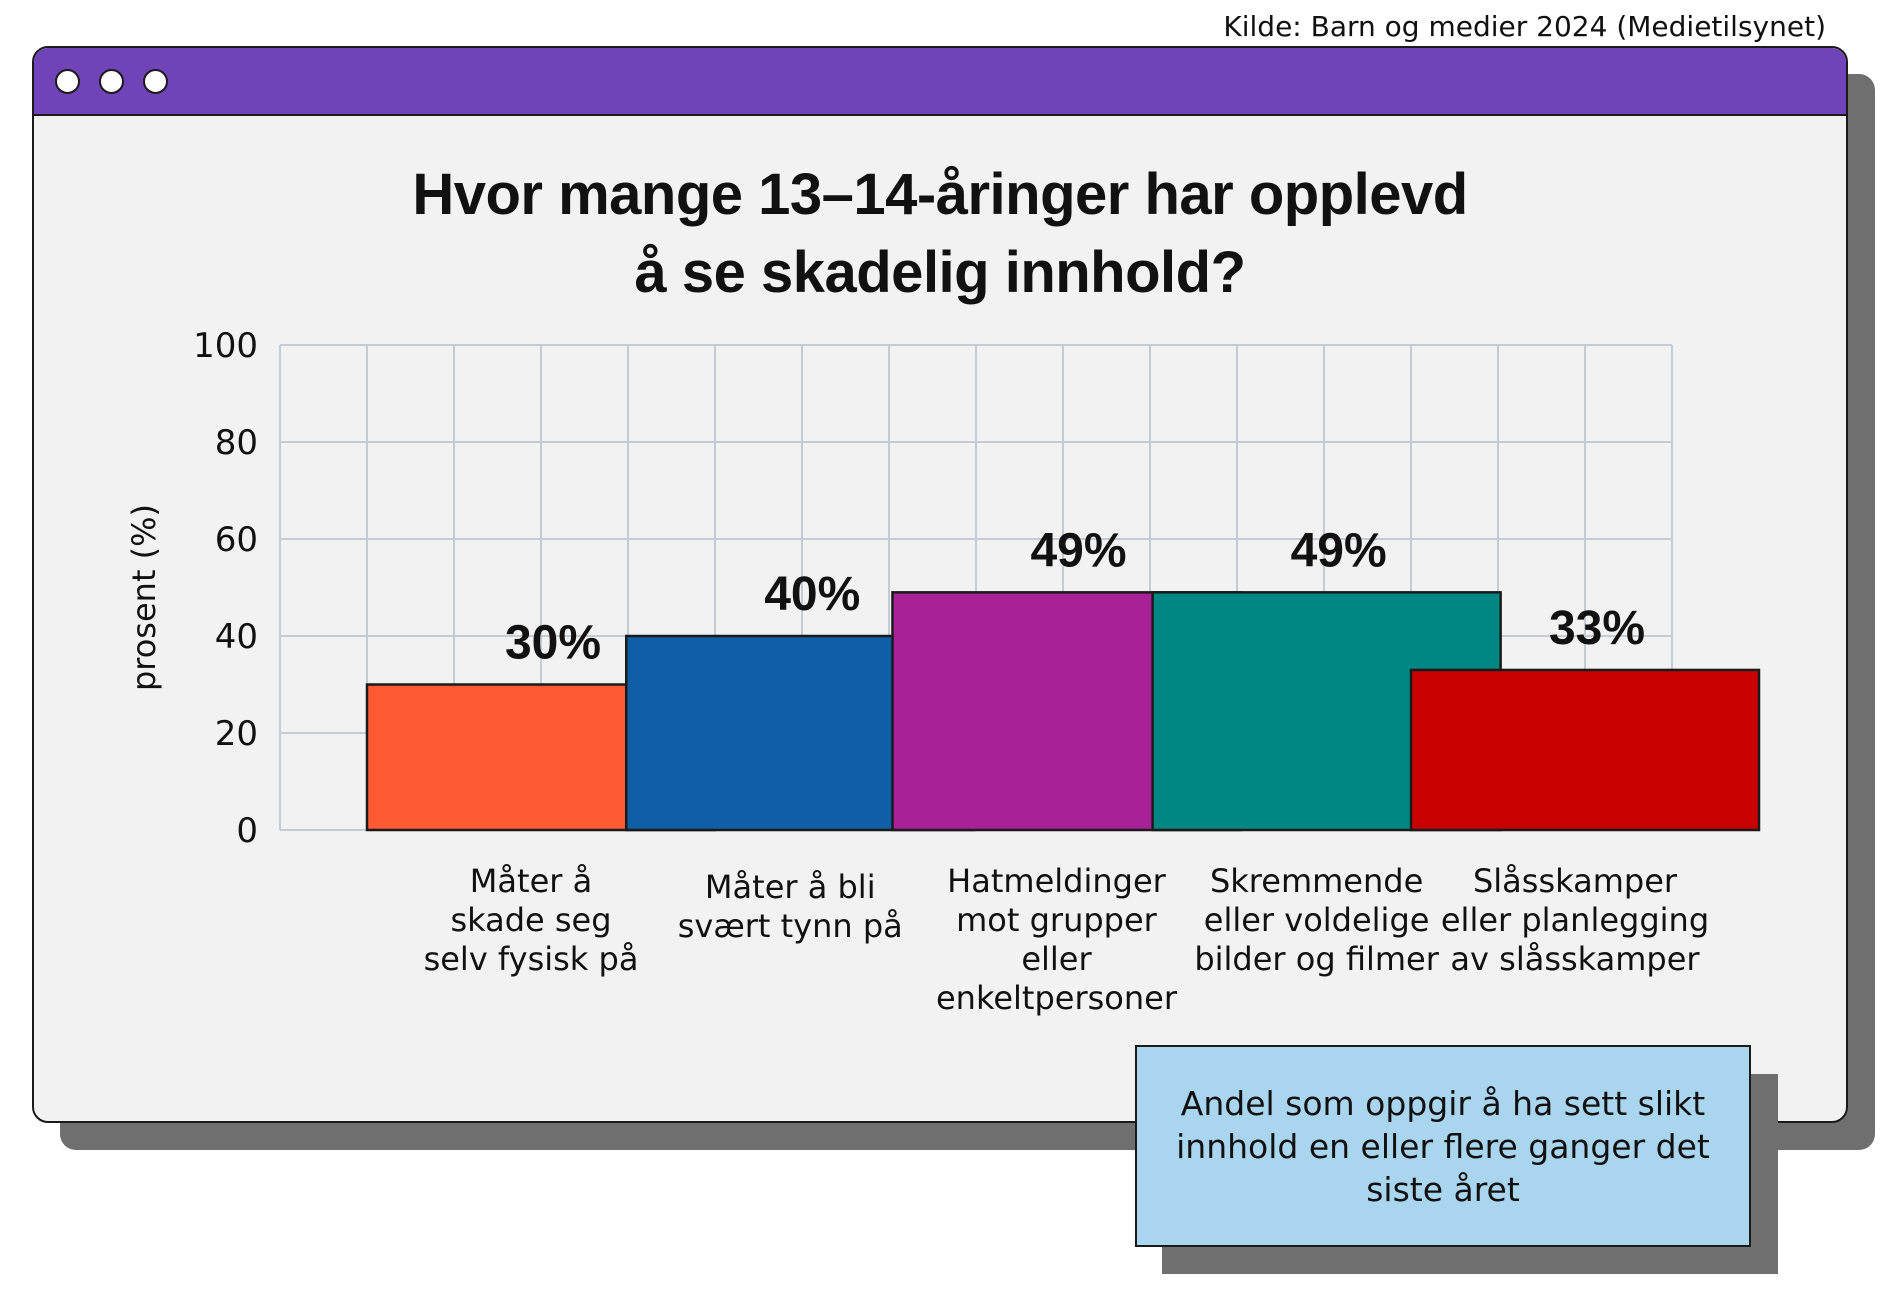 The height and width of the screenshot is (1295, 1896). I want to click on chart-title-line-2: å se skadelig innhold?, so click(940, 272).